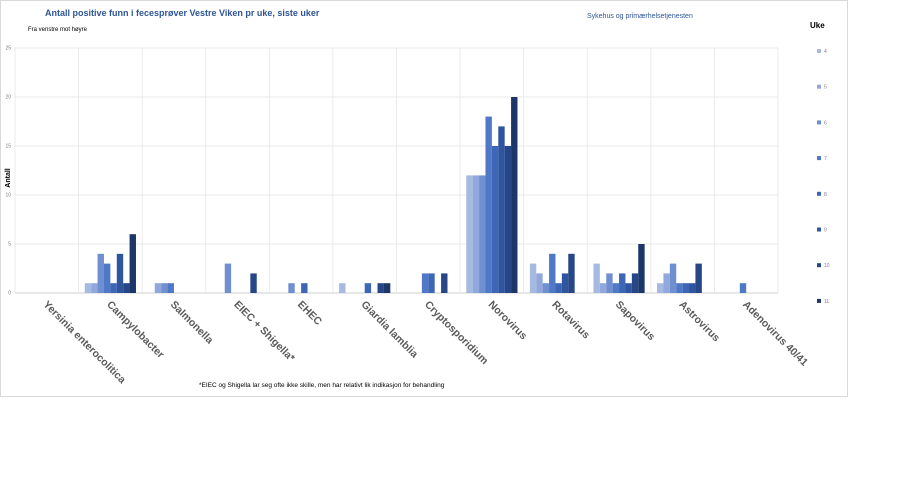 The image size is (900, 499). Describe the element at coordinates (827, 266) in the screenshot. I see `legend-label: 10` at that location.